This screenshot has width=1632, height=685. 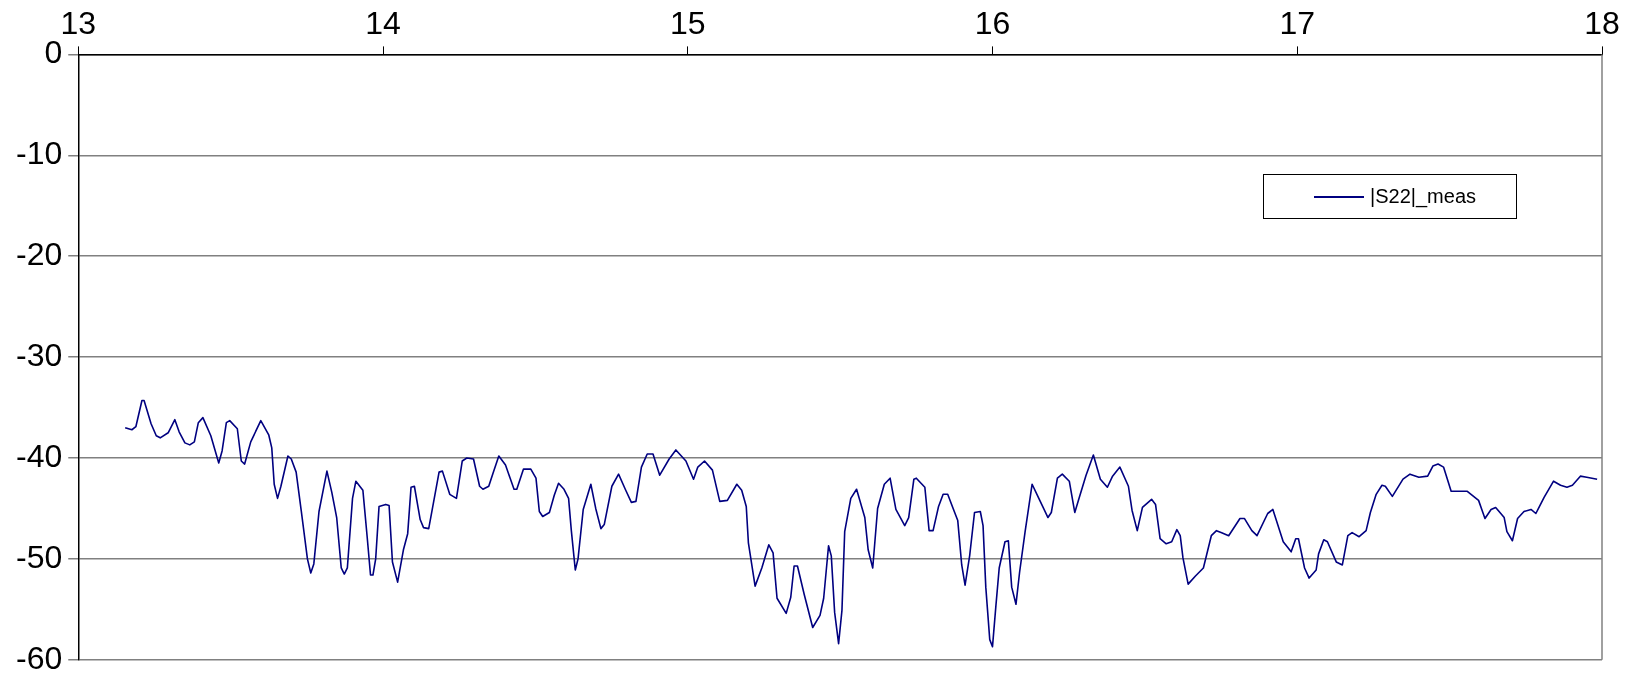 What do you see at coordinates (383, 23) in the screenshot?
I see `x-tick-label: 14` at bounding box center [383, 23].